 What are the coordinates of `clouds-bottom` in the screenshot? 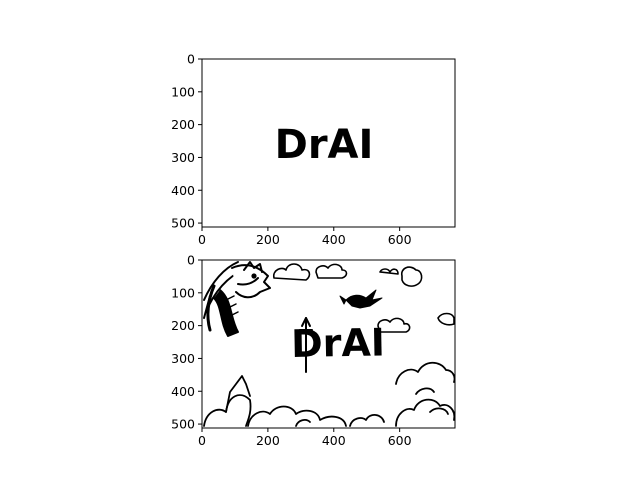 It's located at (329, 394).